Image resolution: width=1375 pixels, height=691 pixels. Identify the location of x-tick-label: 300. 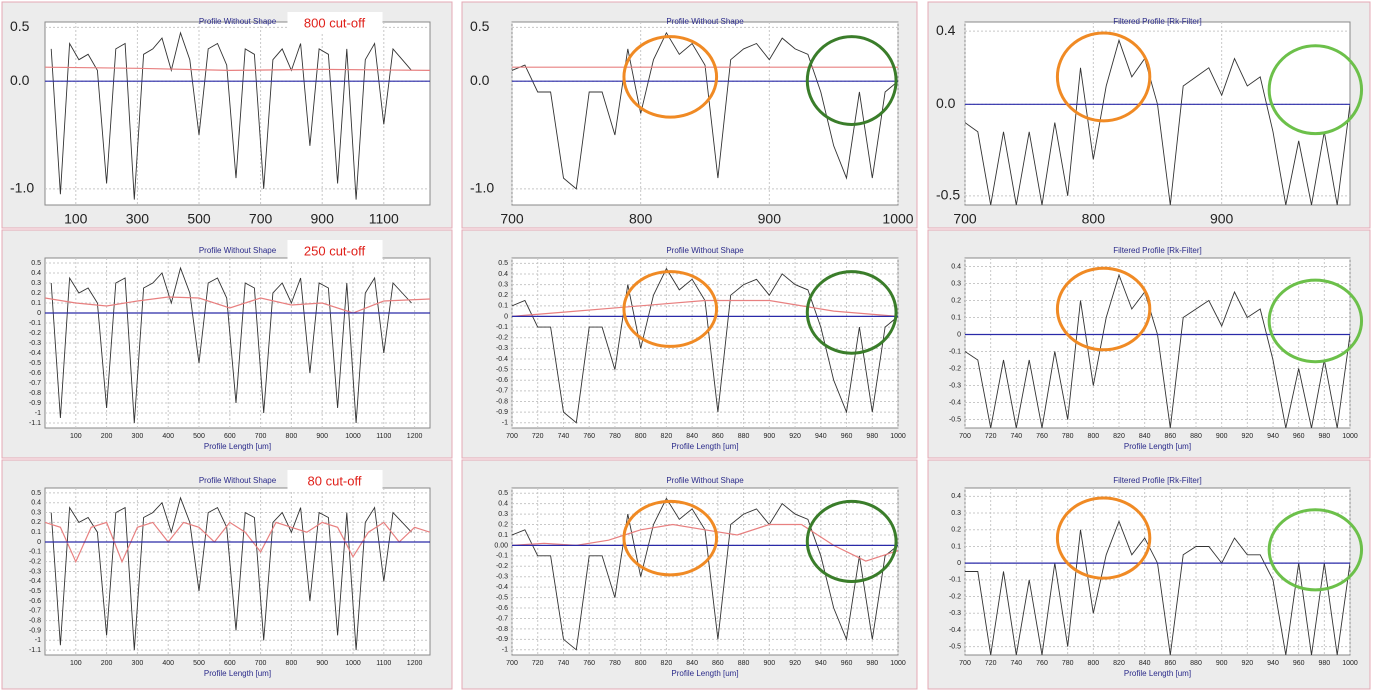
(138, 219).